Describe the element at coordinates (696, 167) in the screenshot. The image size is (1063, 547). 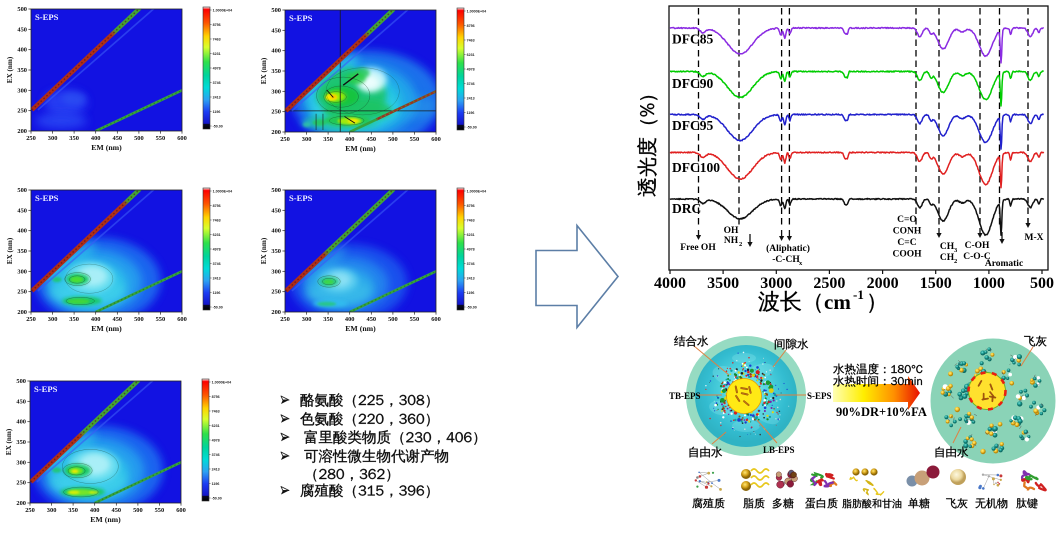
I see `svg-text: DFC100` at that location.